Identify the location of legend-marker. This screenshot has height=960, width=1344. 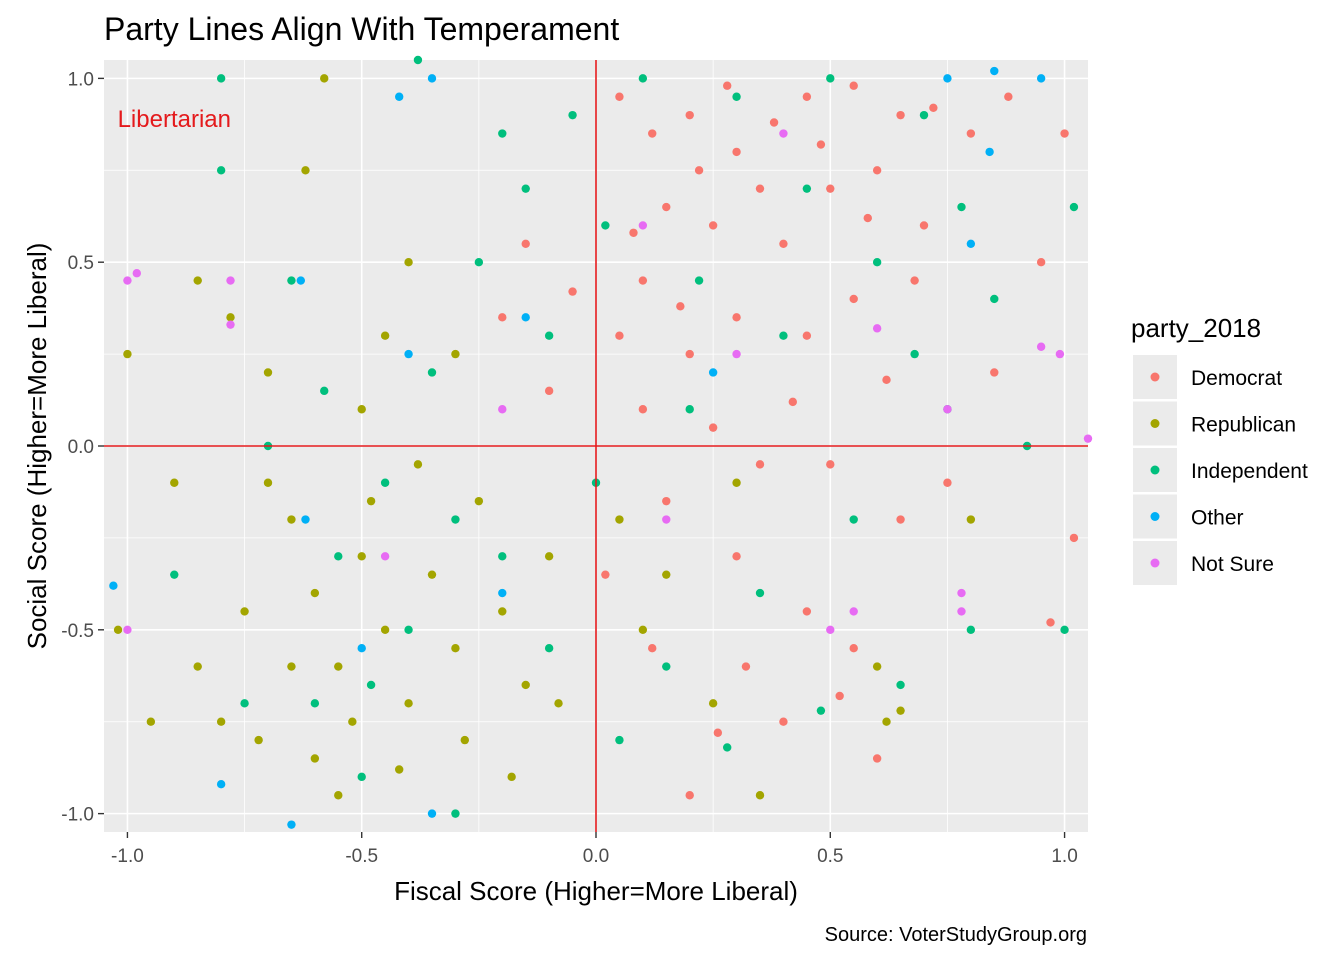
(1155, 563).